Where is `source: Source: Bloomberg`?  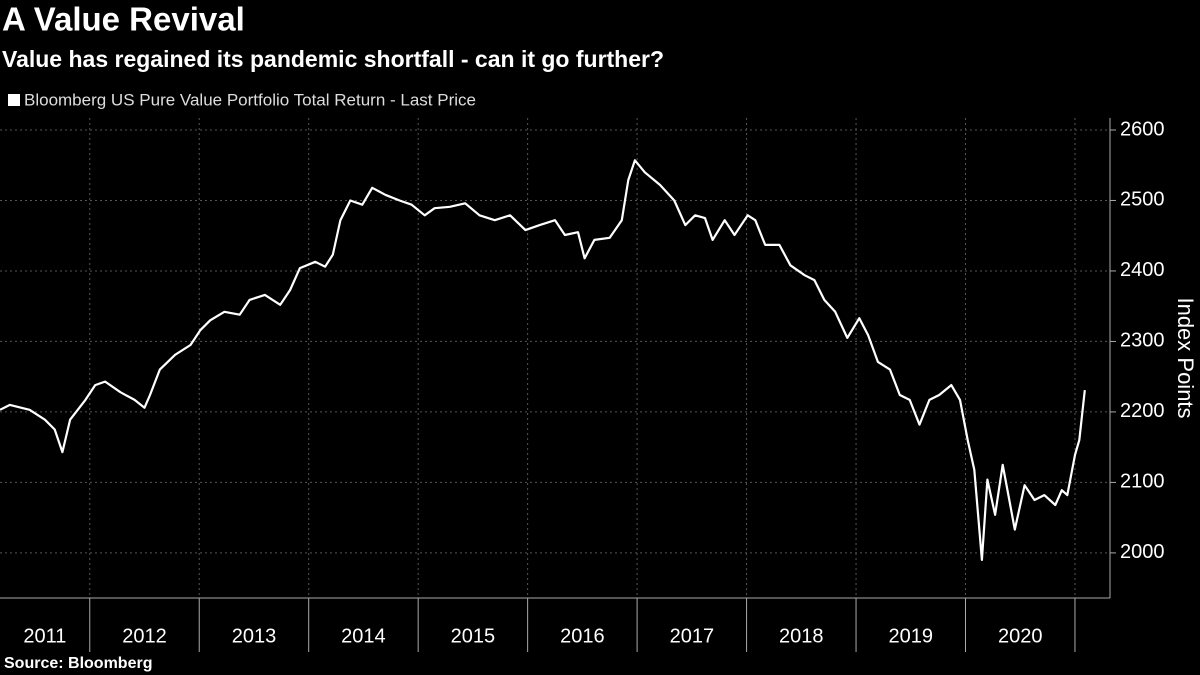 source: Source: Bloomberg is located at coordinates (78, 663).